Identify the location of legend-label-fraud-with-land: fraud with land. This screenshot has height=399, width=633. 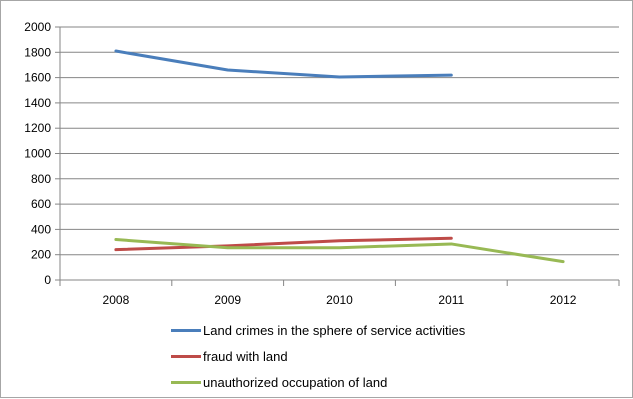
(245, 356).